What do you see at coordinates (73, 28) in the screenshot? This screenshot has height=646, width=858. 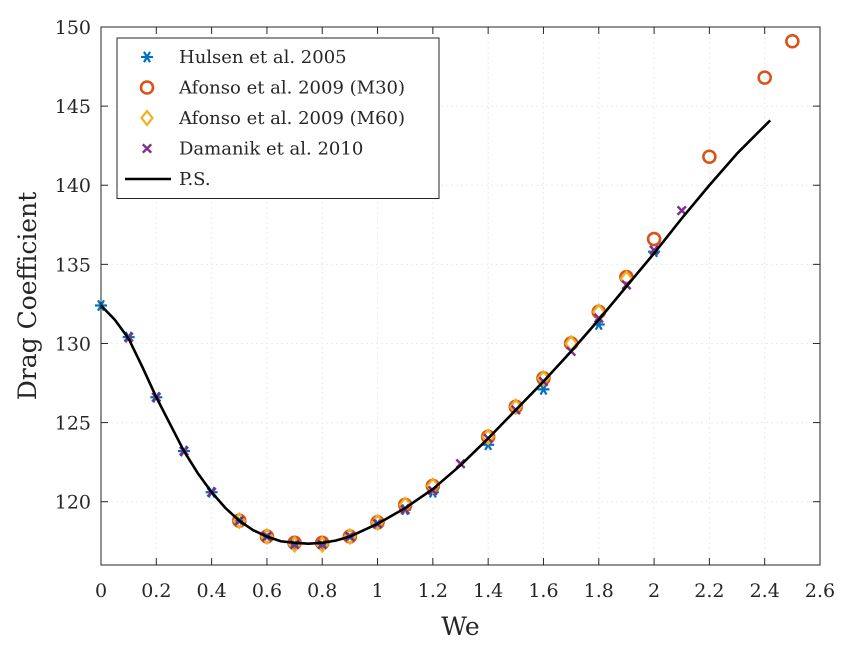 I see `y-tick-label: 150` at bounding box center [73, 28].